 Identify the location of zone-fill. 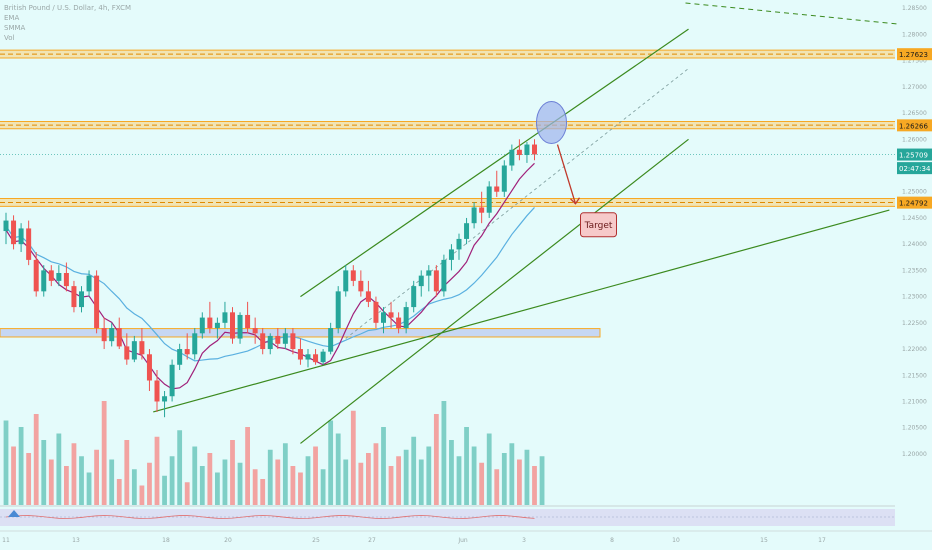
(447, 202).